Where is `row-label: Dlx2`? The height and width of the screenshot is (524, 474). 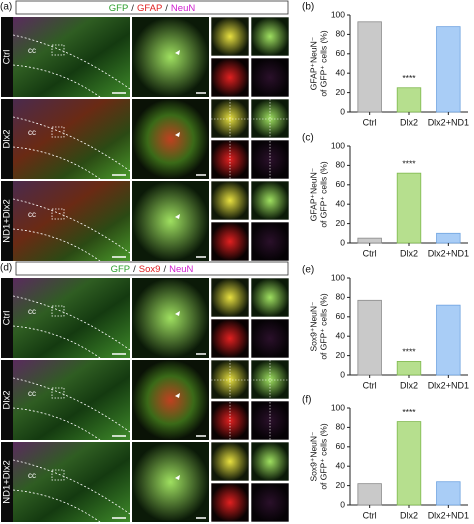
row-label: Dlx2 is located at coordinates (7, 399).